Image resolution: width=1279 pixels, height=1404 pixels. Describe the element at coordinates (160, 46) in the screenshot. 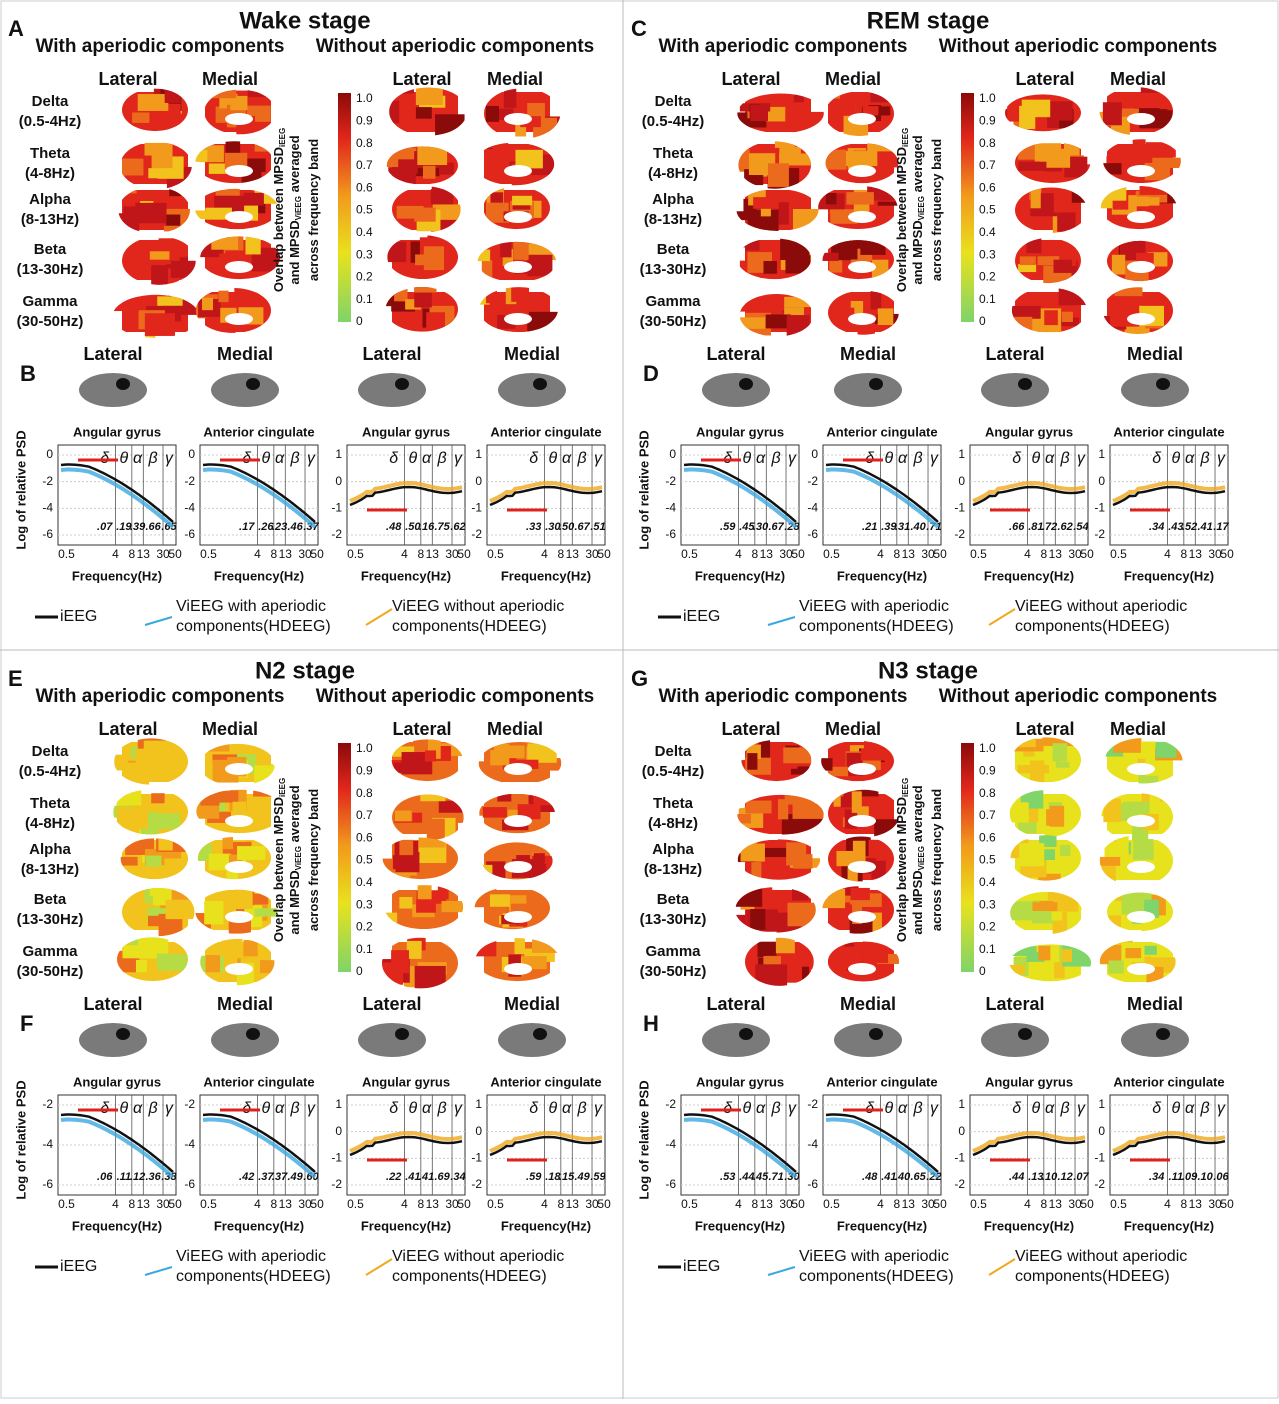

I see `condition-title: With aperiodic components` at that location.